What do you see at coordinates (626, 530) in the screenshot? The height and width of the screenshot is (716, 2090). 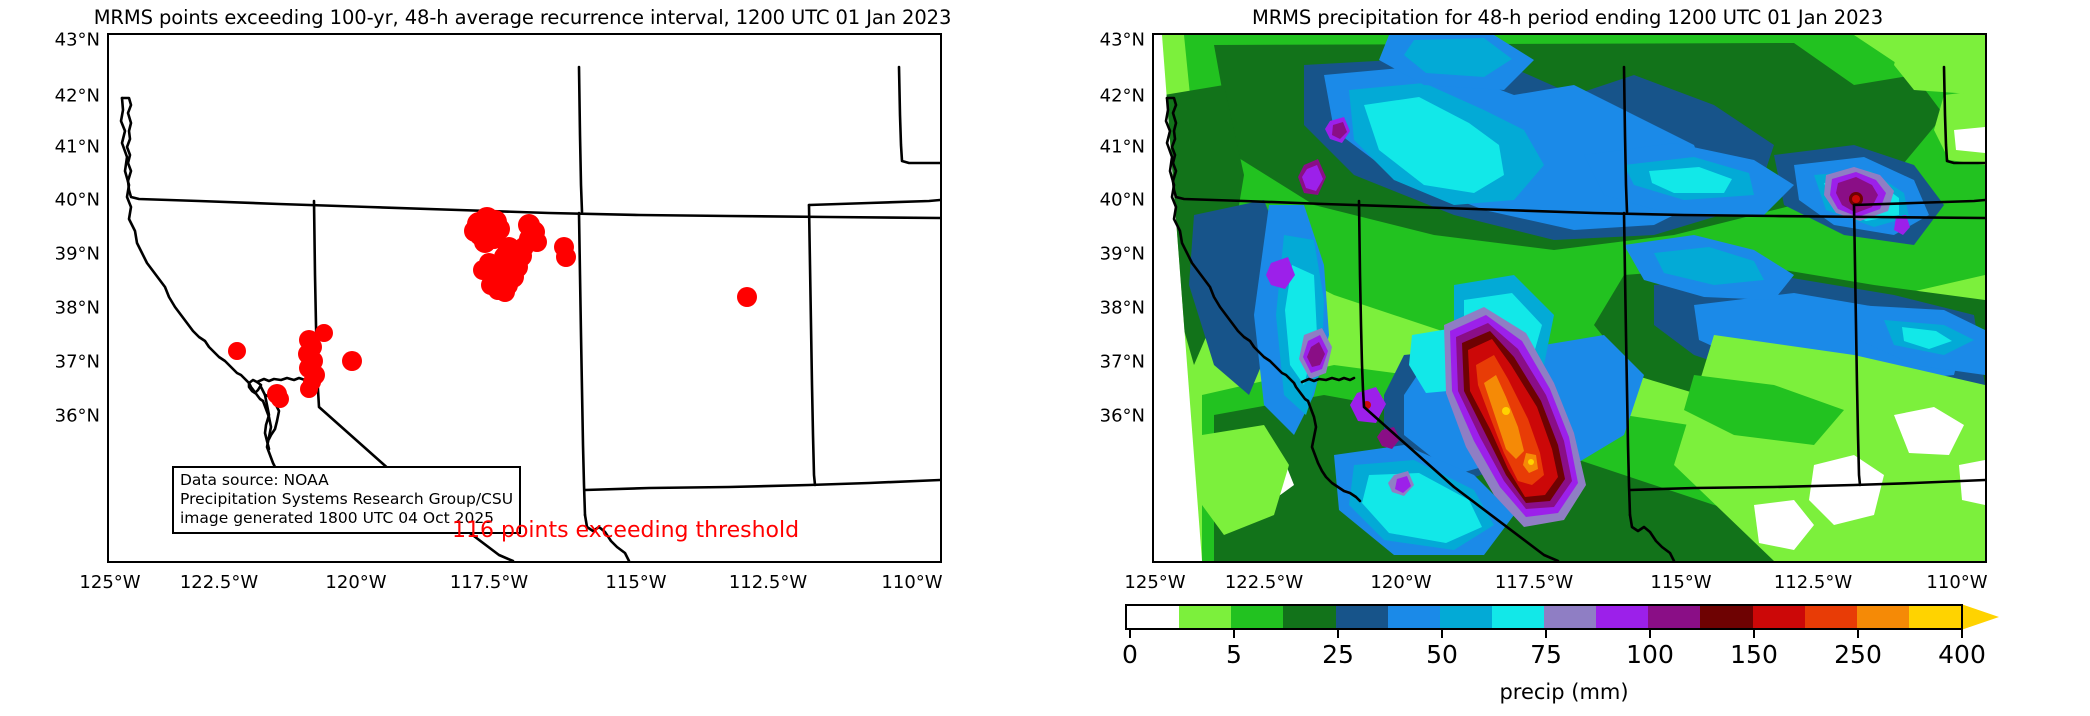 I see `exceedance-count-label: 116 points exceeding threshold` at bounding box center [626, 530].